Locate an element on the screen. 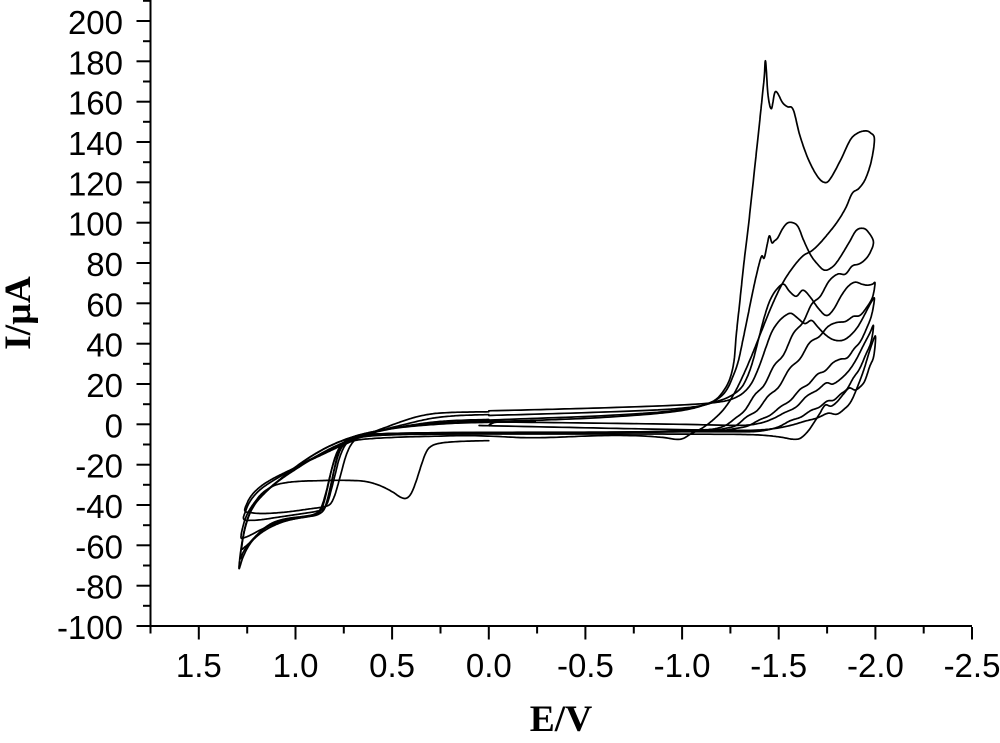 This screenshot has height=743, width=1000. svg-text: 140 is located at coordinates (95, 143).